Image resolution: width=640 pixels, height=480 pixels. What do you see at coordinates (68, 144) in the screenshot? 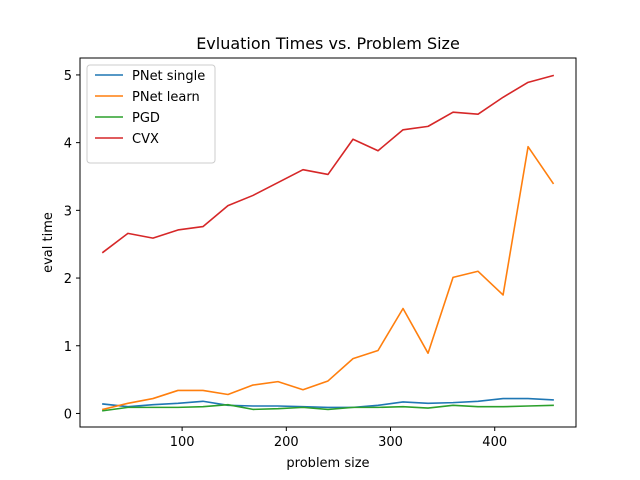
I see `y-tick-label: 4` at bounding box center [68, 144].